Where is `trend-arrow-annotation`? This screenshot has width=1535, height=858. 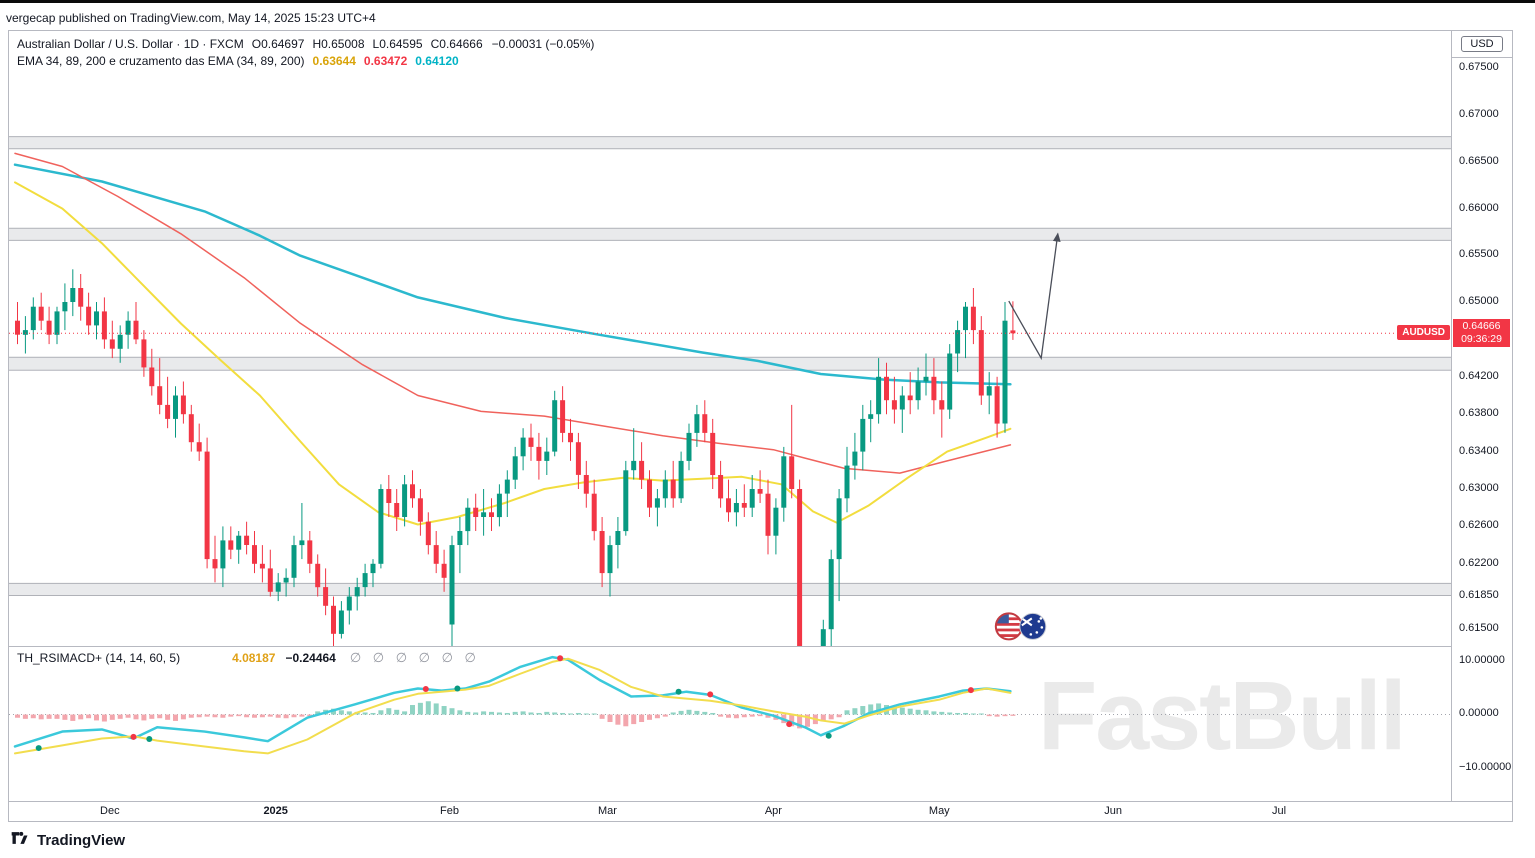 trend-arrow-annotation is located at coordinates (1034, 296).